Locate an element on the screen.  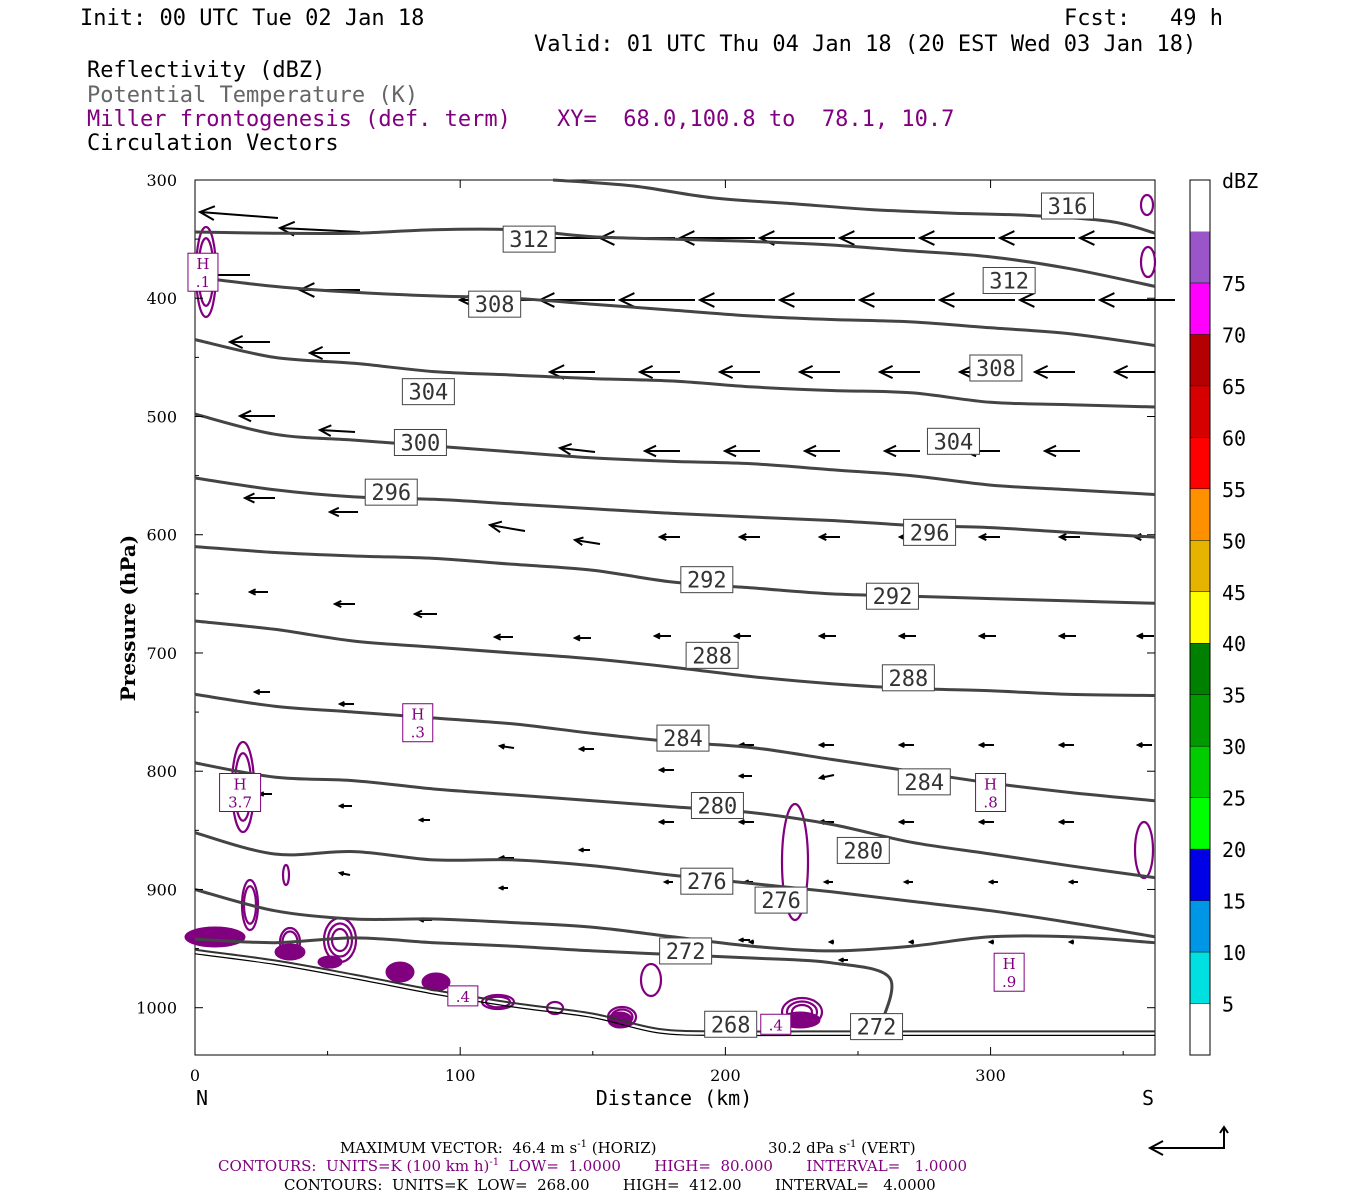
colorbar-label: 55 is located at coordinates (1234, 490).